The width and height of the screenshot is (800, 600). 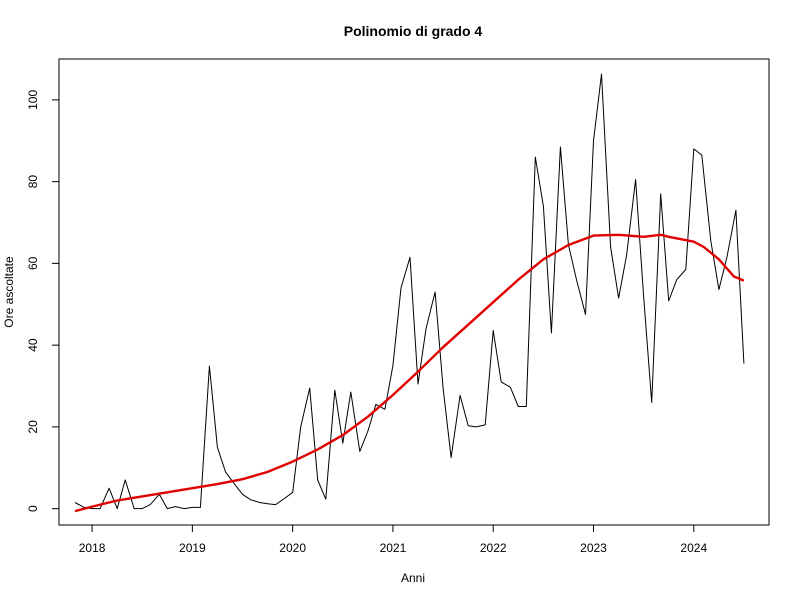 What do you see at coordinates (593, 548) in the screenshot?
I see `x-tick-label: 2023` at bounding box center [593, 548].